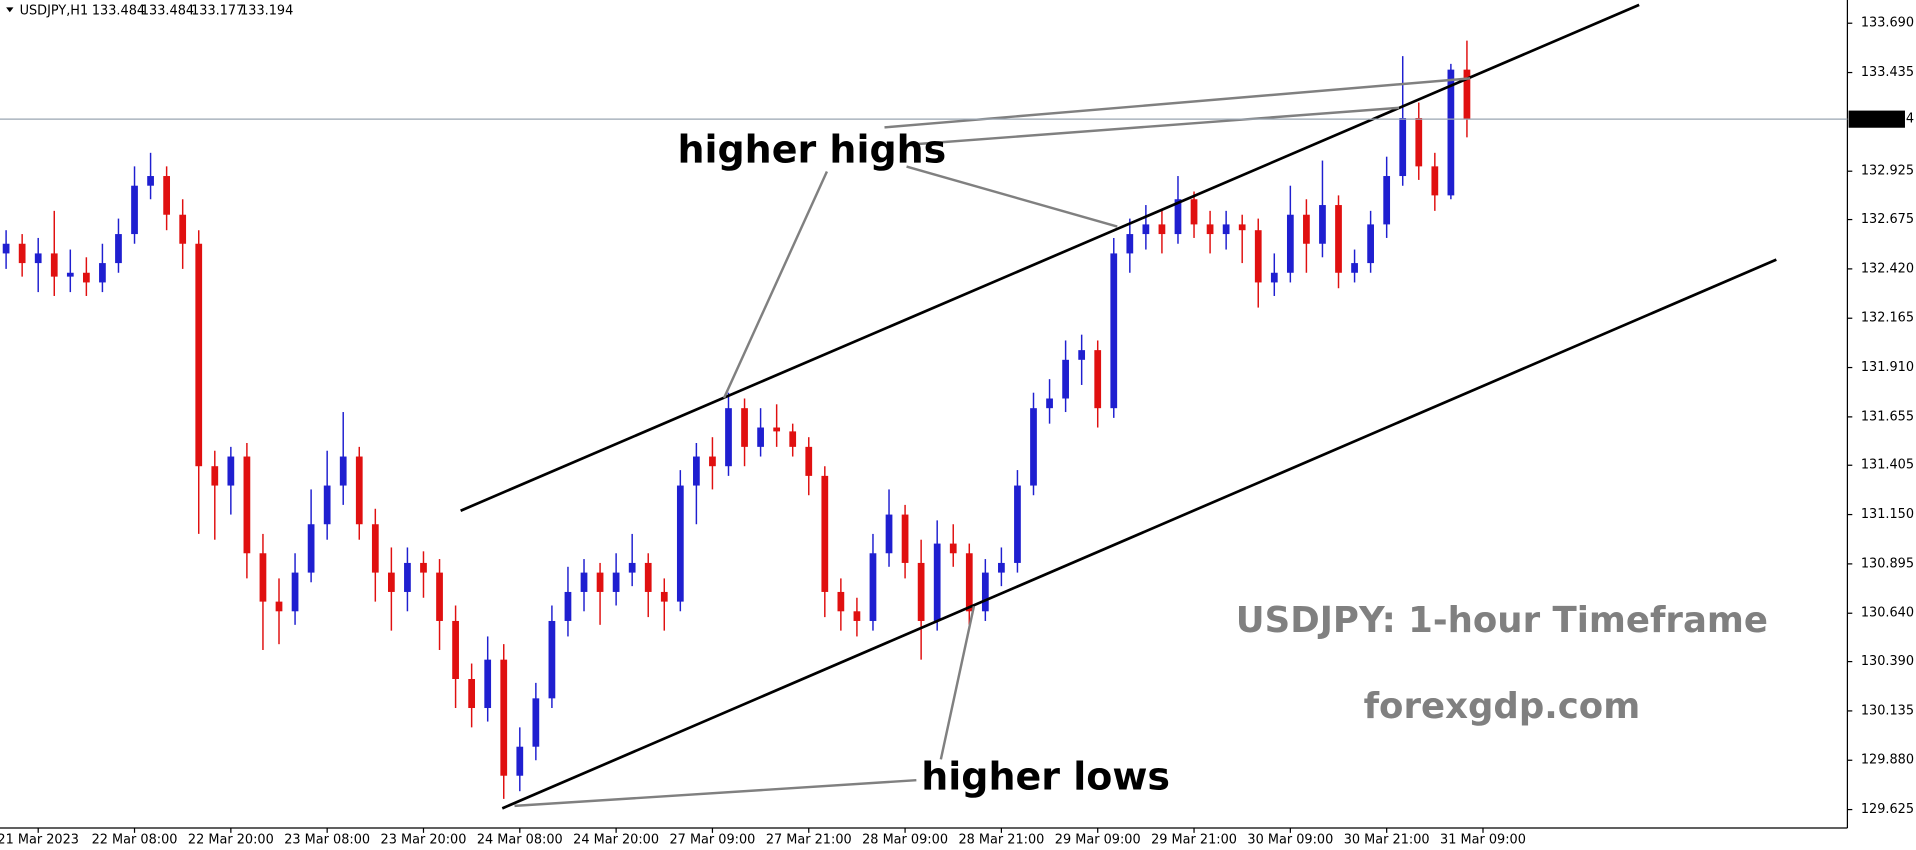 The height and width of the screenshot is (850, 1916). I want to click on y-tick-label: 131.405, so click(1887, 465).